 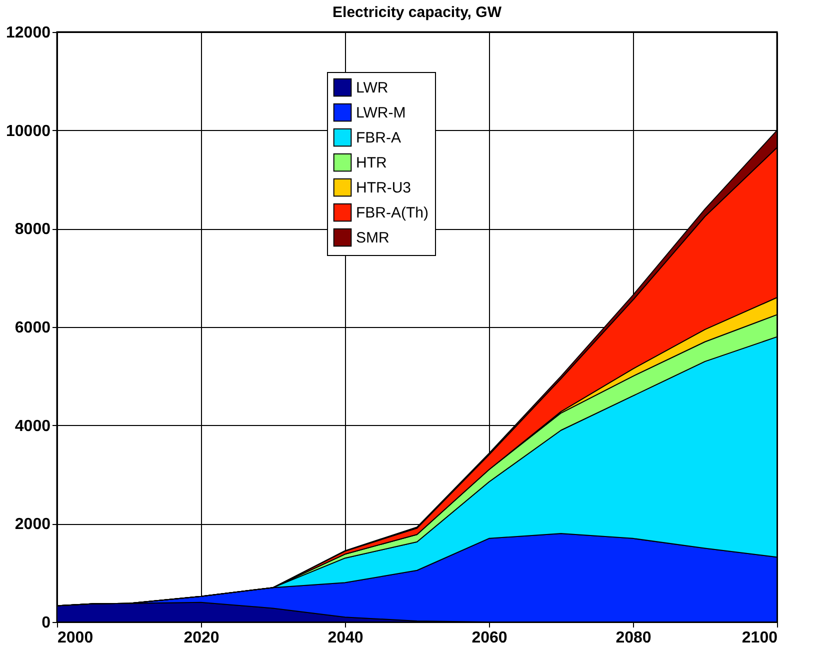 What do you see at coordinates (28, 131) in the screenshot?
I see `y-tick-label: 10000` at bounding box center [28, 131].